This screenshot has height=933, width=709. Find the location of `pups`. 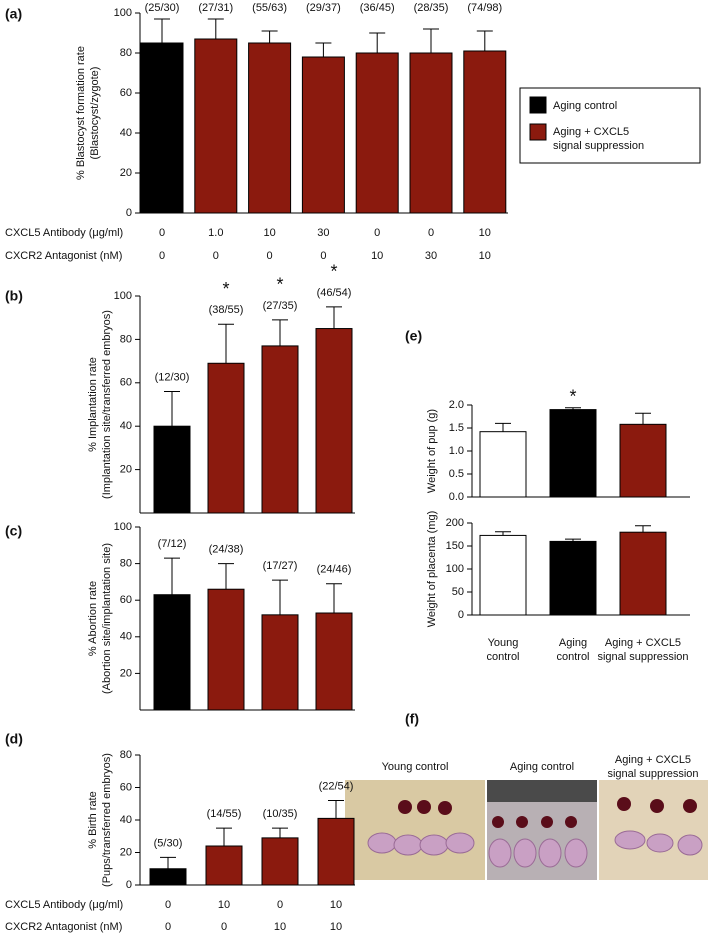

pups is located at coordinates (535, 849).